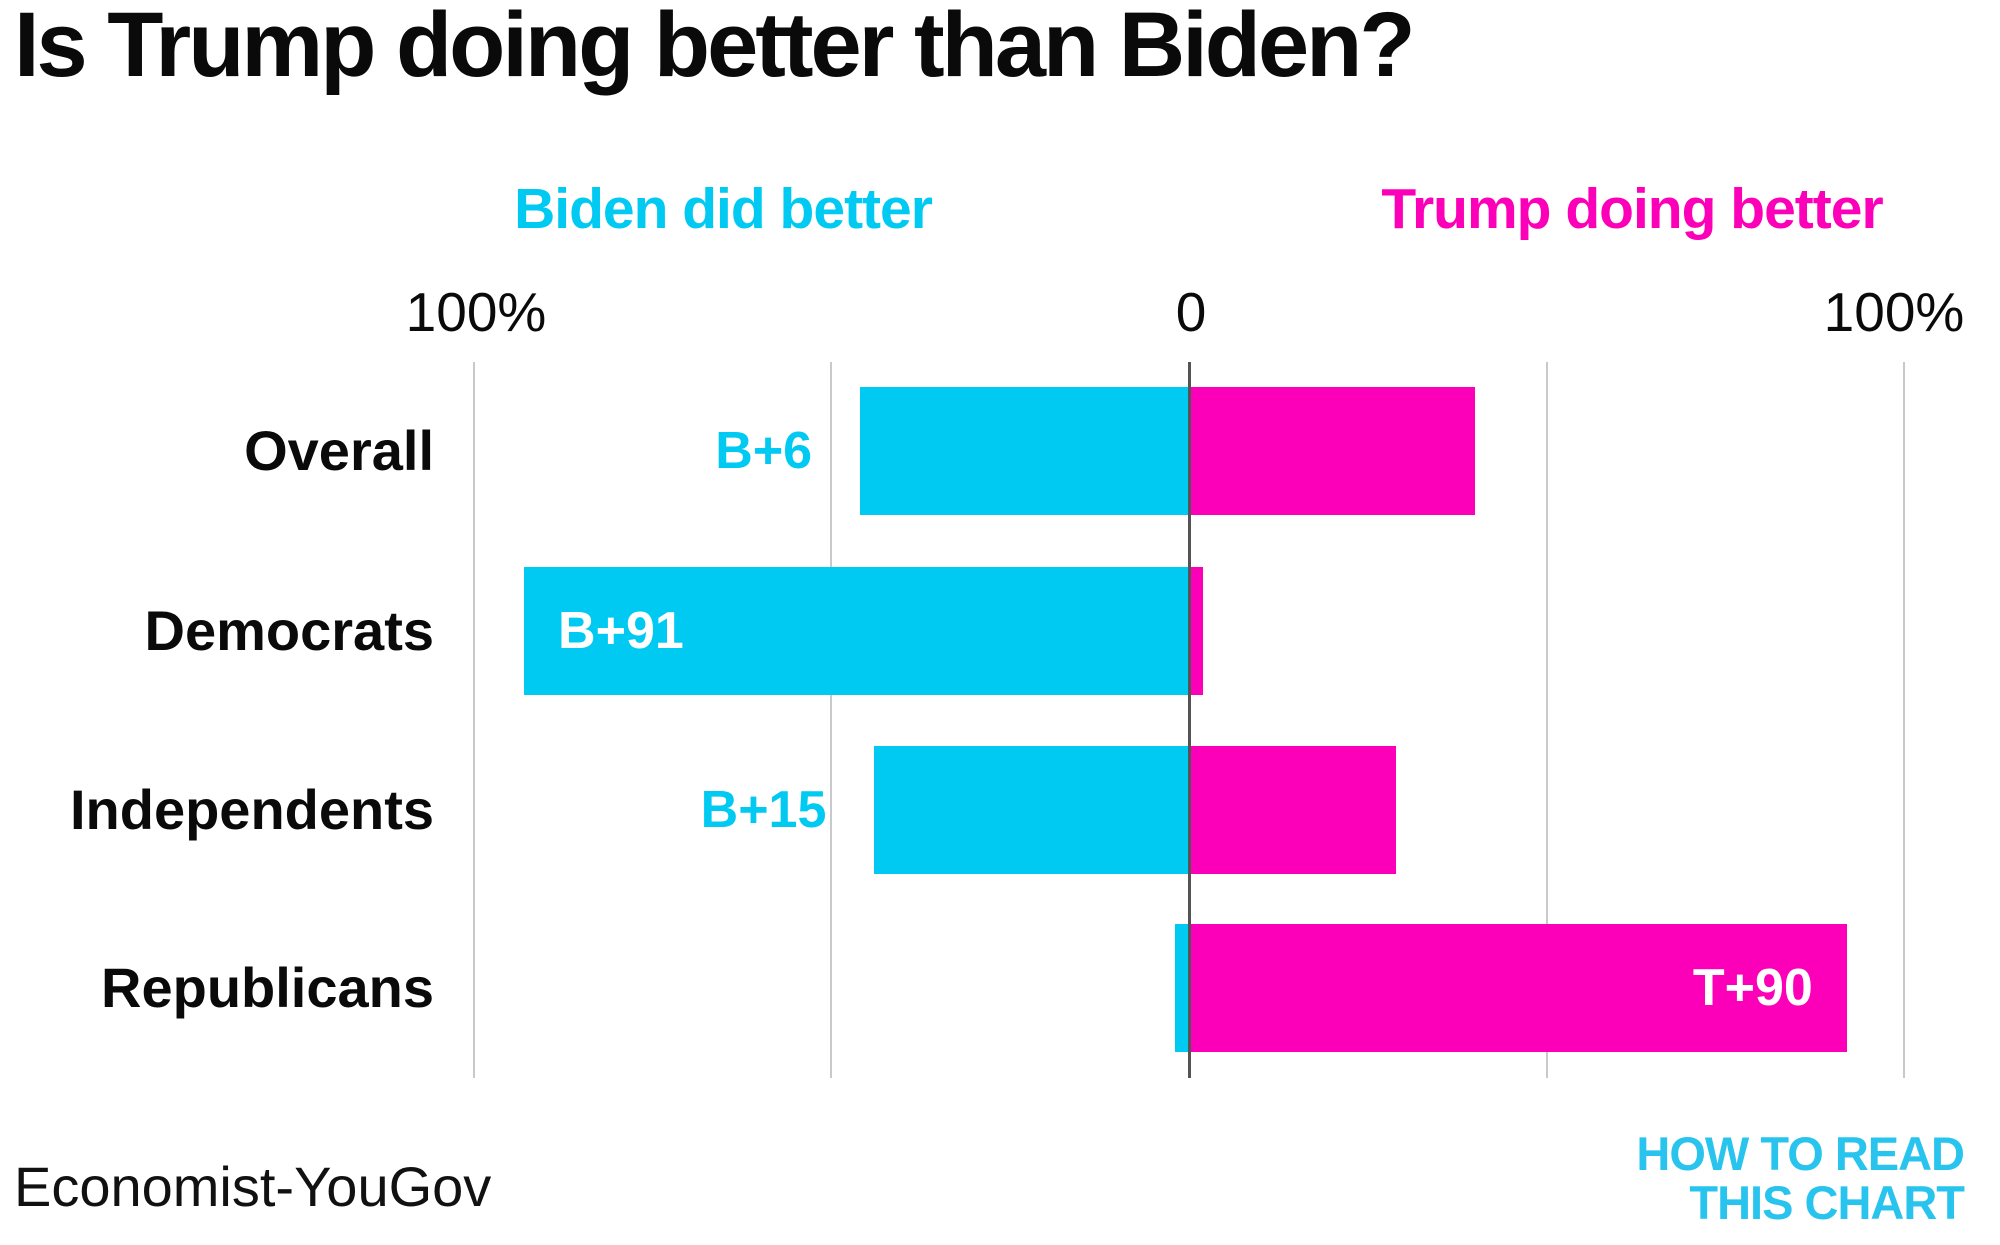 The image size is (2000, 1245). What do you see at coordinates (1800, 1153) in the screenshot?
I see `logo-line-1: HOW TO READ` at bounding box center [1800, 1153].